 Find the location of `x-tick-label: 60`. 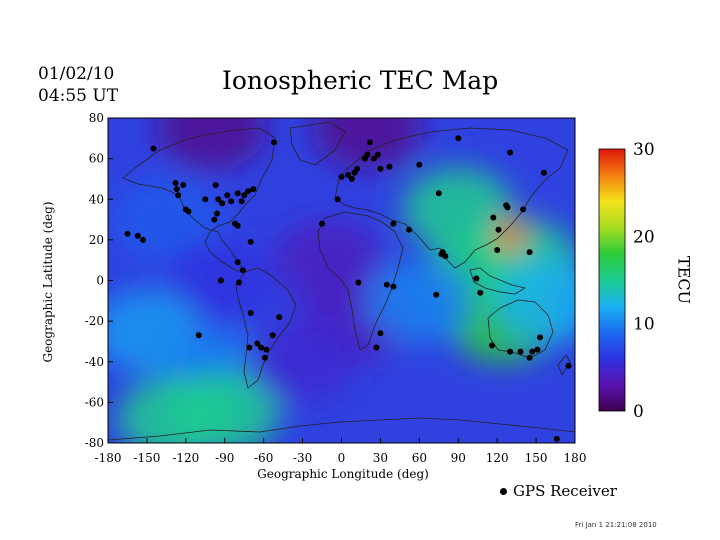

x-tick-label: 60 is located at coordinates (419, 458).